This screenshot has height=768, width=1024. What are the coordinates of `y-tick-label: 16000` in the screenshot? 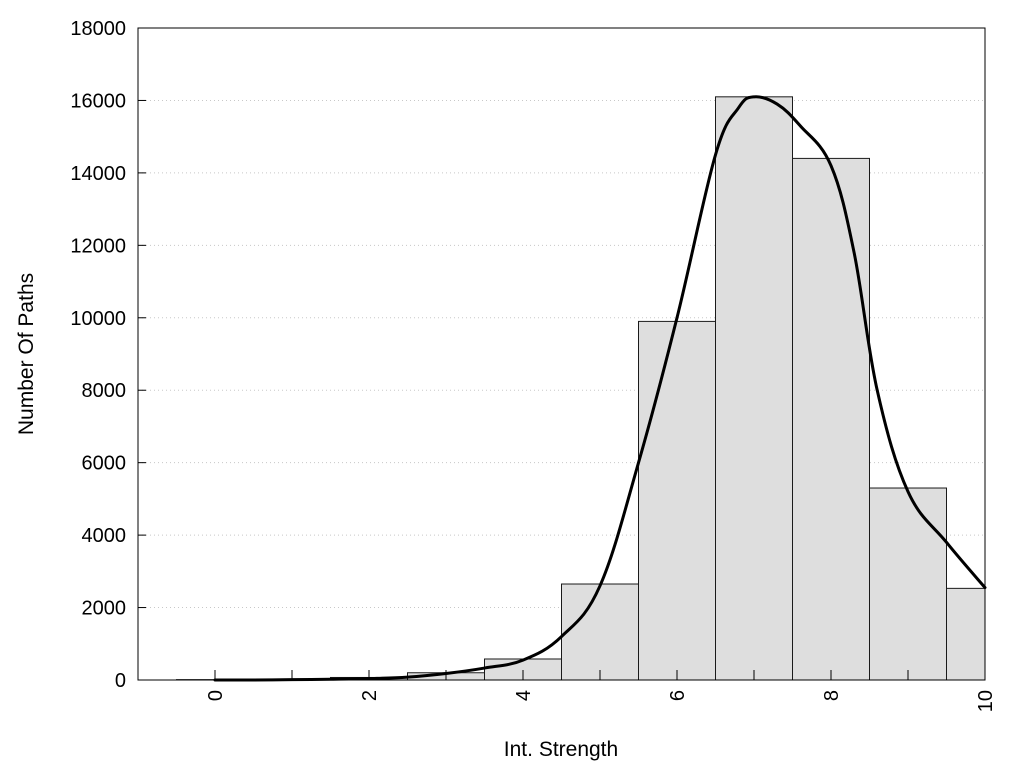 It's located at (98, 101).